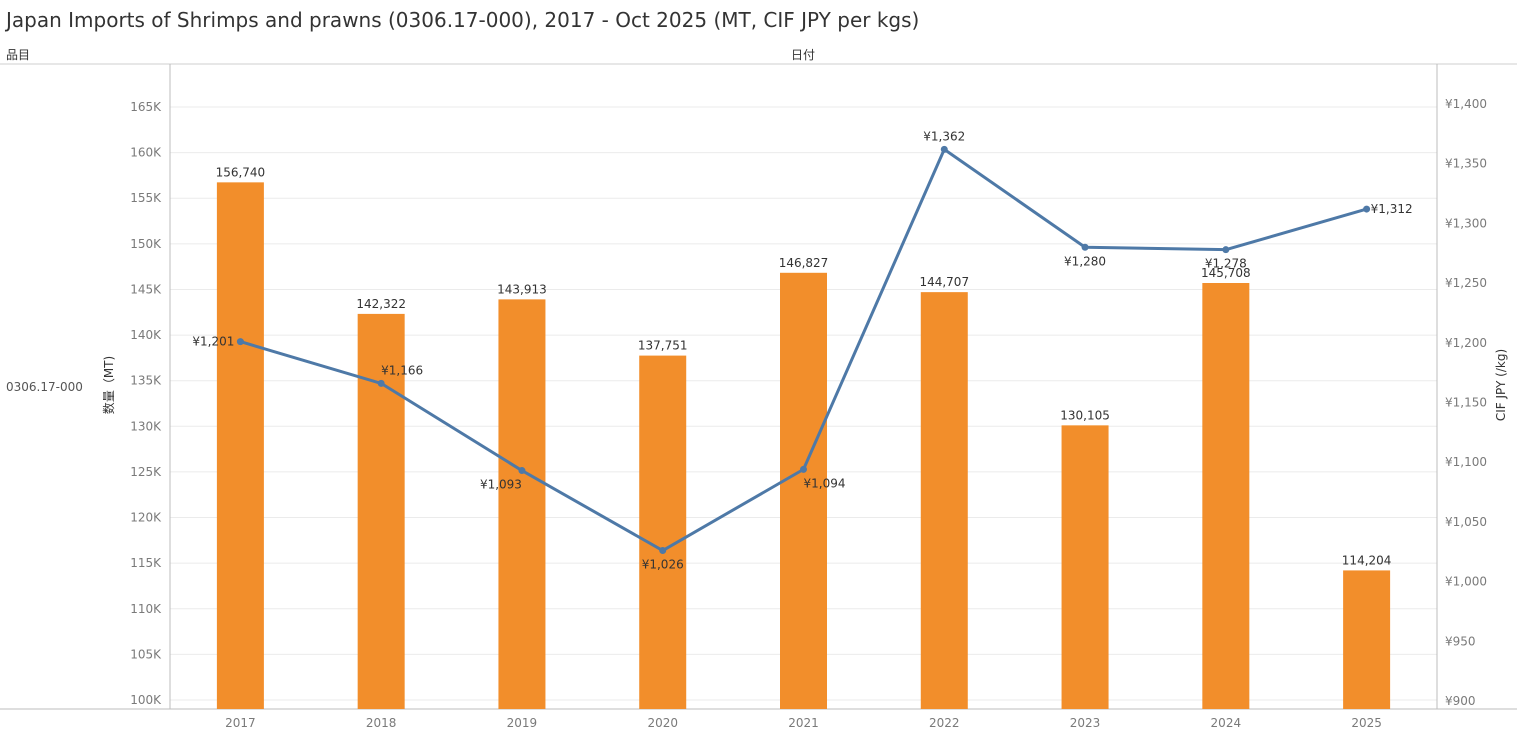  Describe the element at coordinates (1501, 385) in the screenshot. I see `y-right-axis-title: CIF JPY (/kg)` at that location.